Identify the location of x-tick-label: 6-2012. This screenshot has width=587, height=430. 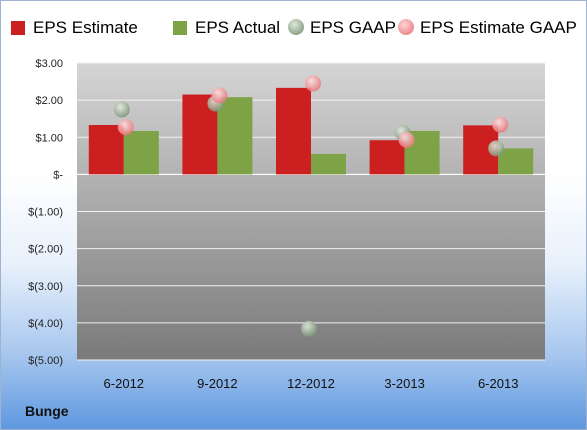
(124, 383).